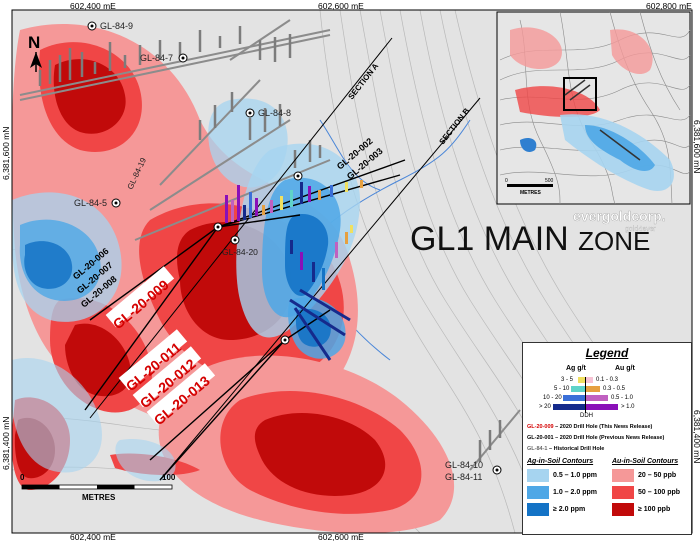 The width and height of the screenshot is (700, 541). Describe the element at coordinates (552, 398) in the screenshot. I see `ag-grade-label-3: 10 - 20` at that location.